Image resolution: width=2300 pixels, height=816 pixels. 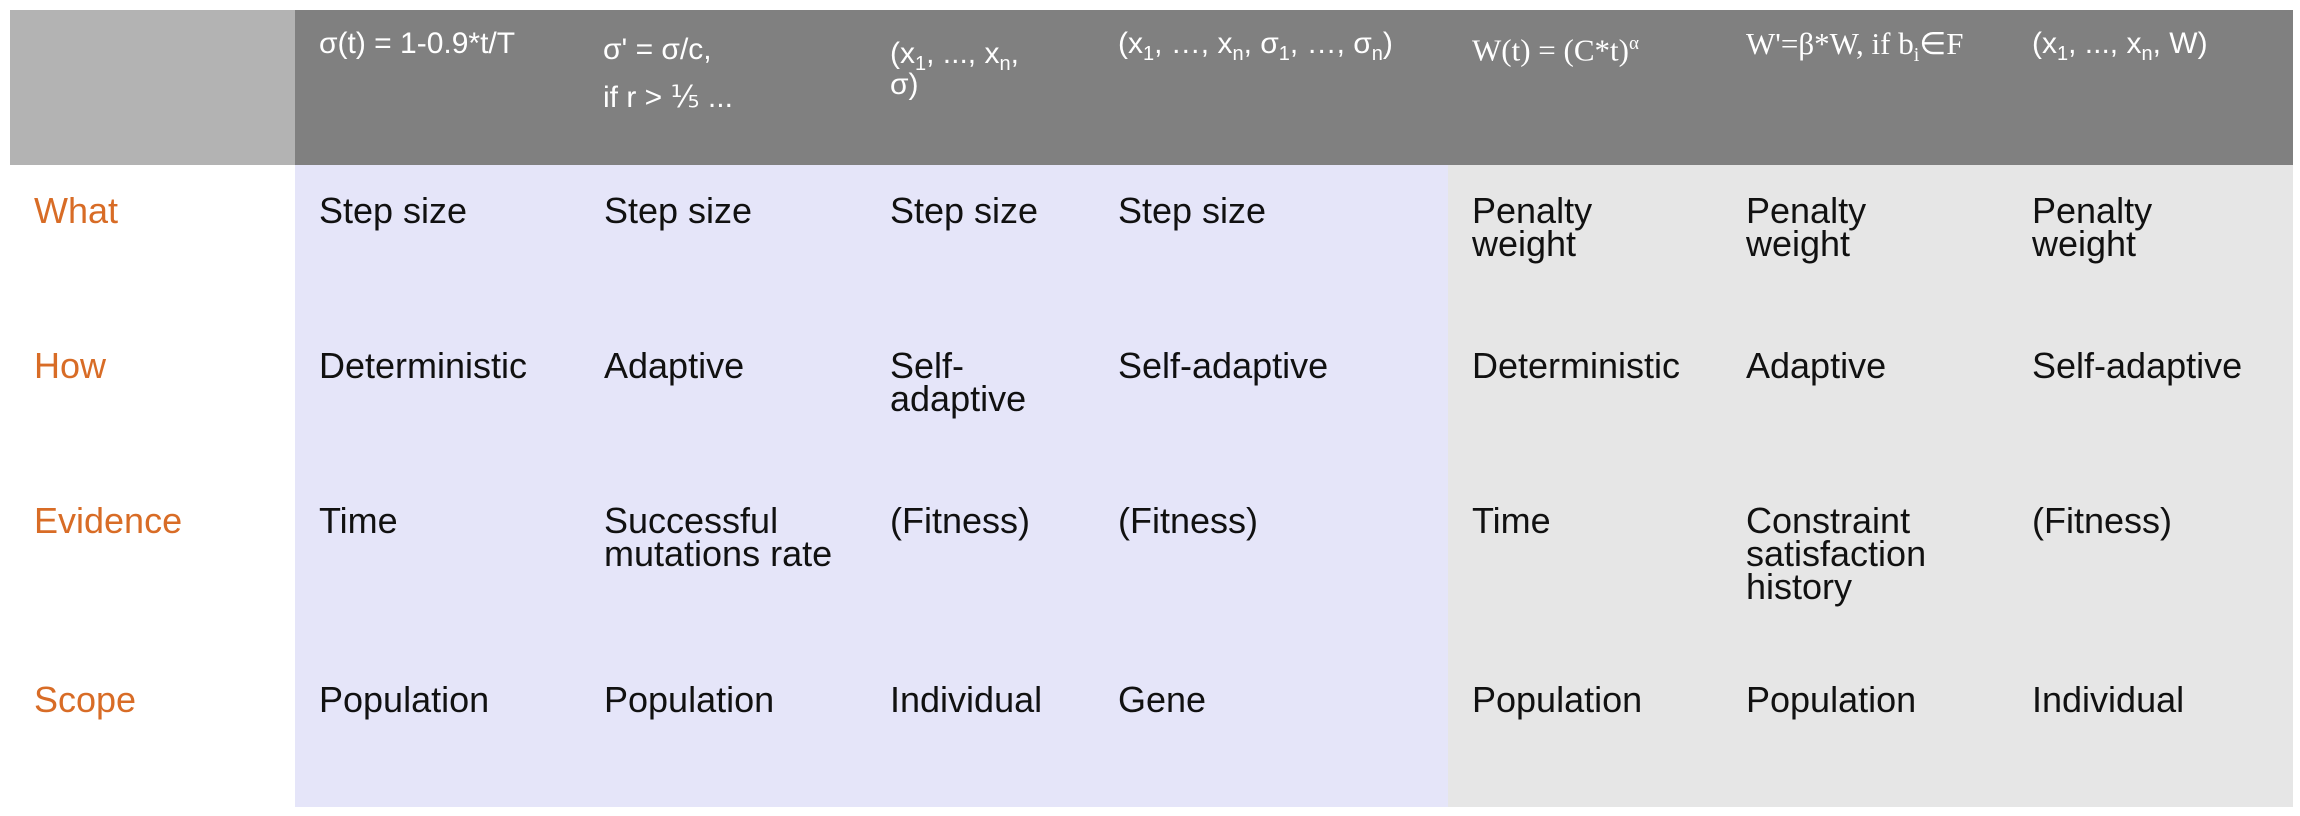 I want to click on row-label-how: How, so click(x=70, y=365).